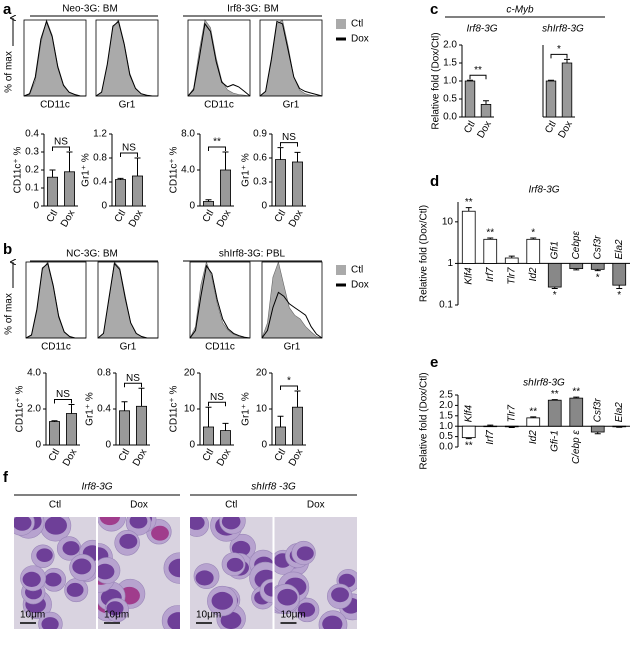  I want to click on x-tick-label: Ela2, so click(619, 412).